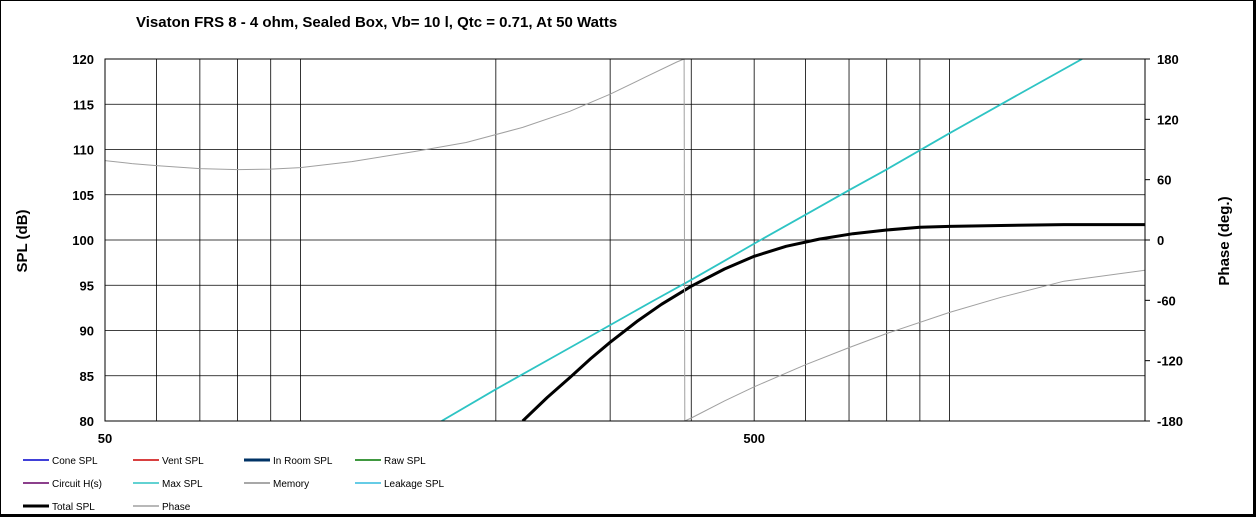 This screenshot has height=519, width=1258. Describe the element at coordinates (1160, 240) in the screenshot. I see `y2-tick-label: 0` at that location.